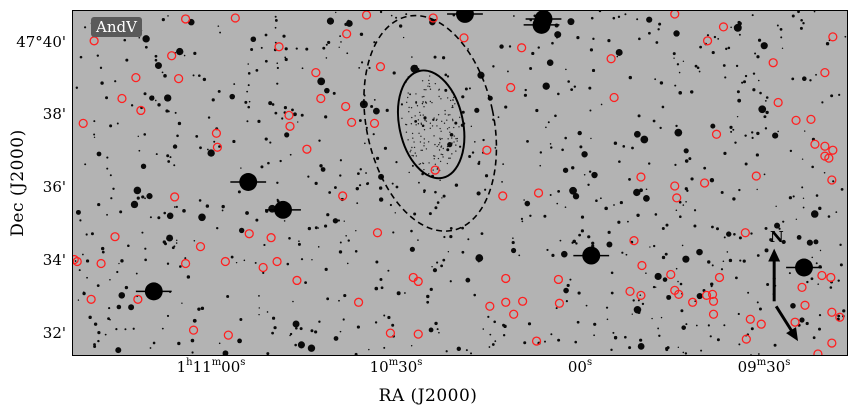  I want to click on x-tick-1: 1h11m00s, so click(211, 366).